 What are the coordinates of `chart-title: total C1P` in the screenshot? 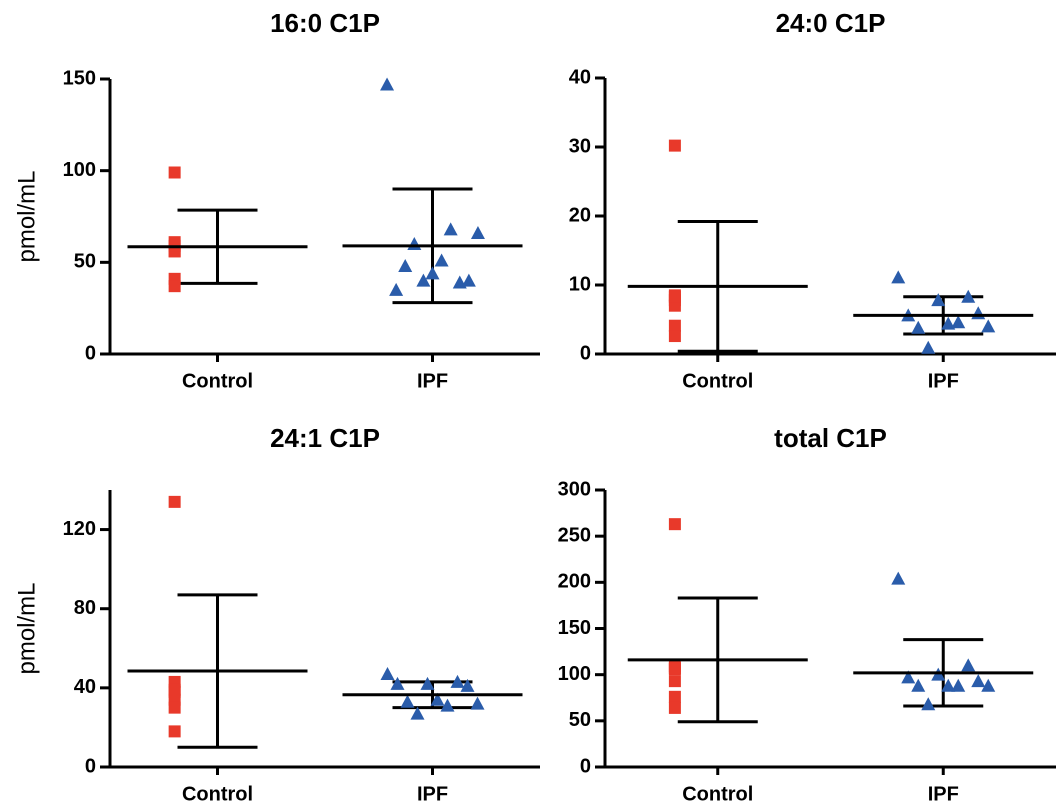 It's located at (830, 438).